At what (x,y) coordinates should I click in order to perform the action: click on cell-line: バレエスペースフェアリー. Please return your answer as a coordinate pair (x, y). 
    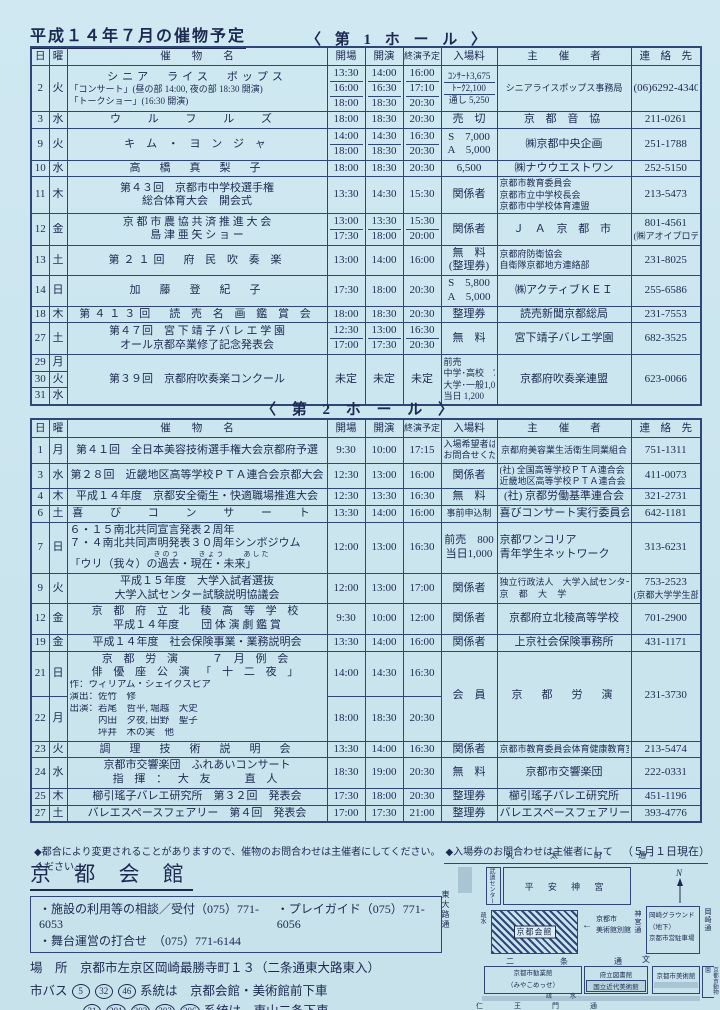
    Looking at the image, I should click on (564, 812).